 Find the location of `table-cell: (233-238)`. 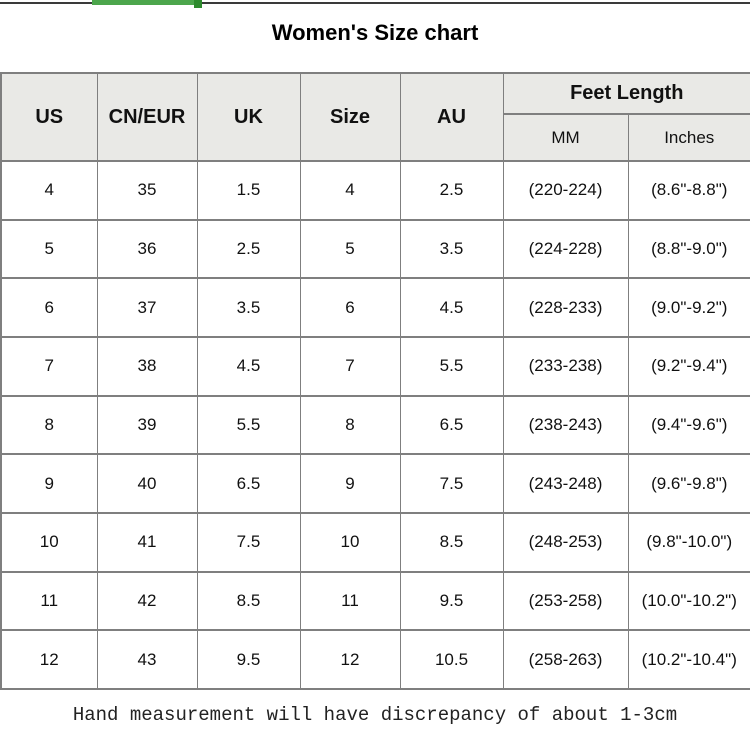

table-cell: (233-238) is located at coordinates (565, 366).